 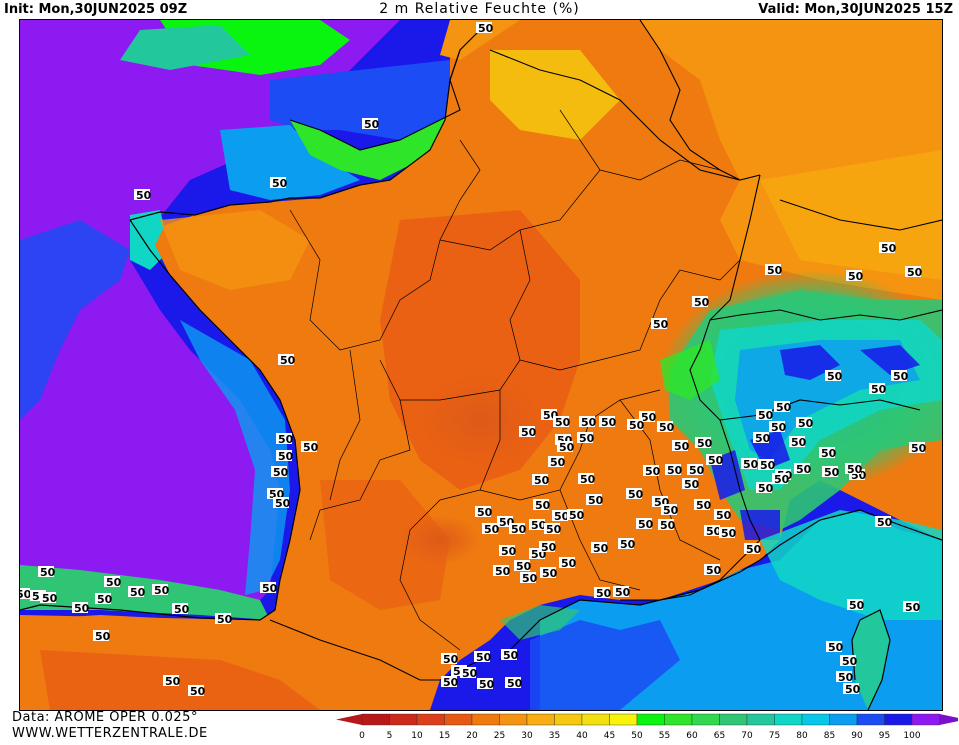 I want to click on init-time-label: Init: Mon,30JUN2025 09Z, so click(x=96, y=9).